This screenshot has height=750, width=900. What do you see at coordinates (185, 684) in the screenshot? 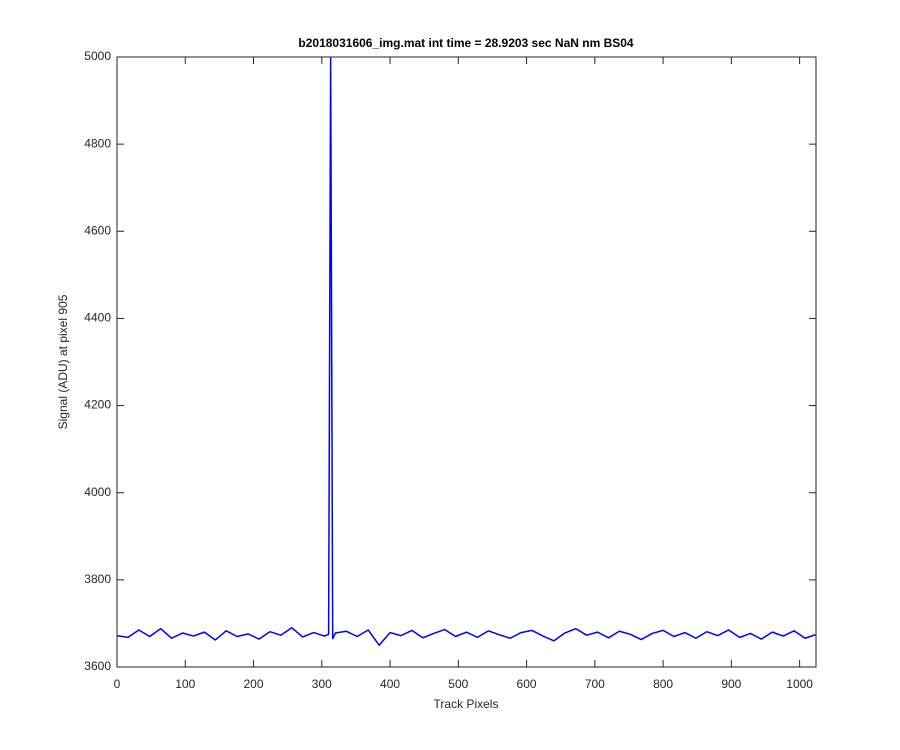
I see `x-tick-label: 100` at bounding box center [185, 684].